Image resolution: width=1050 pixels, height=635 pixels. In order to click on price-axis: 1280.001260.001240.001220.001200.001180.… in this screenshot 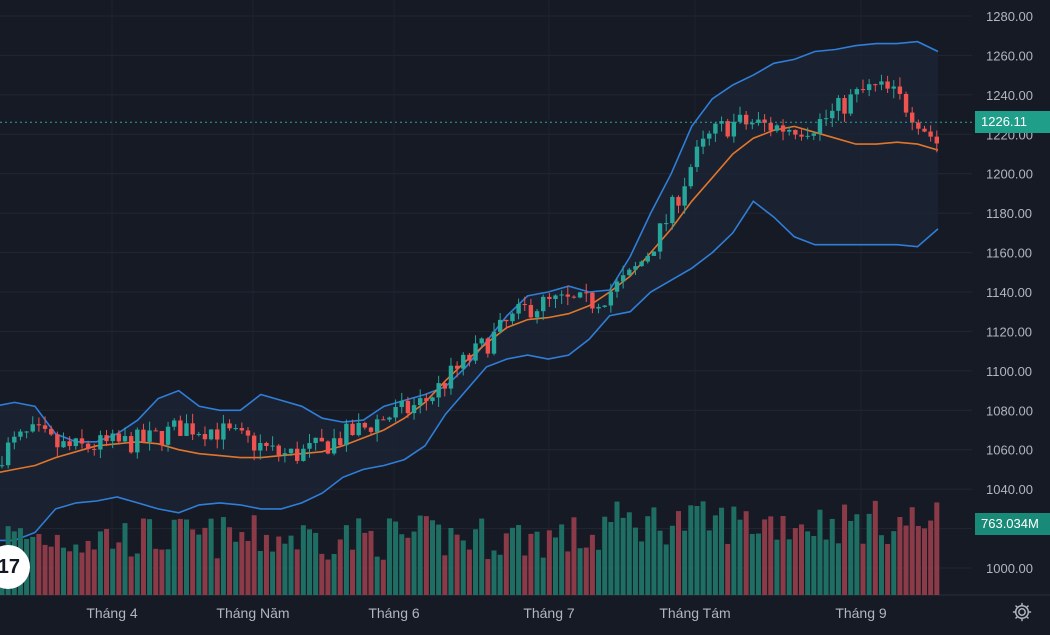, I will do `click(1009, 292)`.